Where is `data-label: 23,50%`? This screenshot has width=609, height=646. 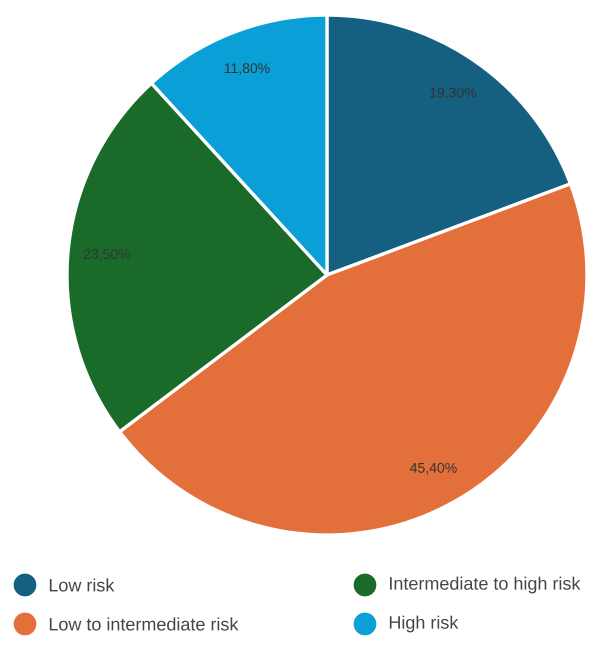
data-label: 23,50% is located at coordinates (107, 255).